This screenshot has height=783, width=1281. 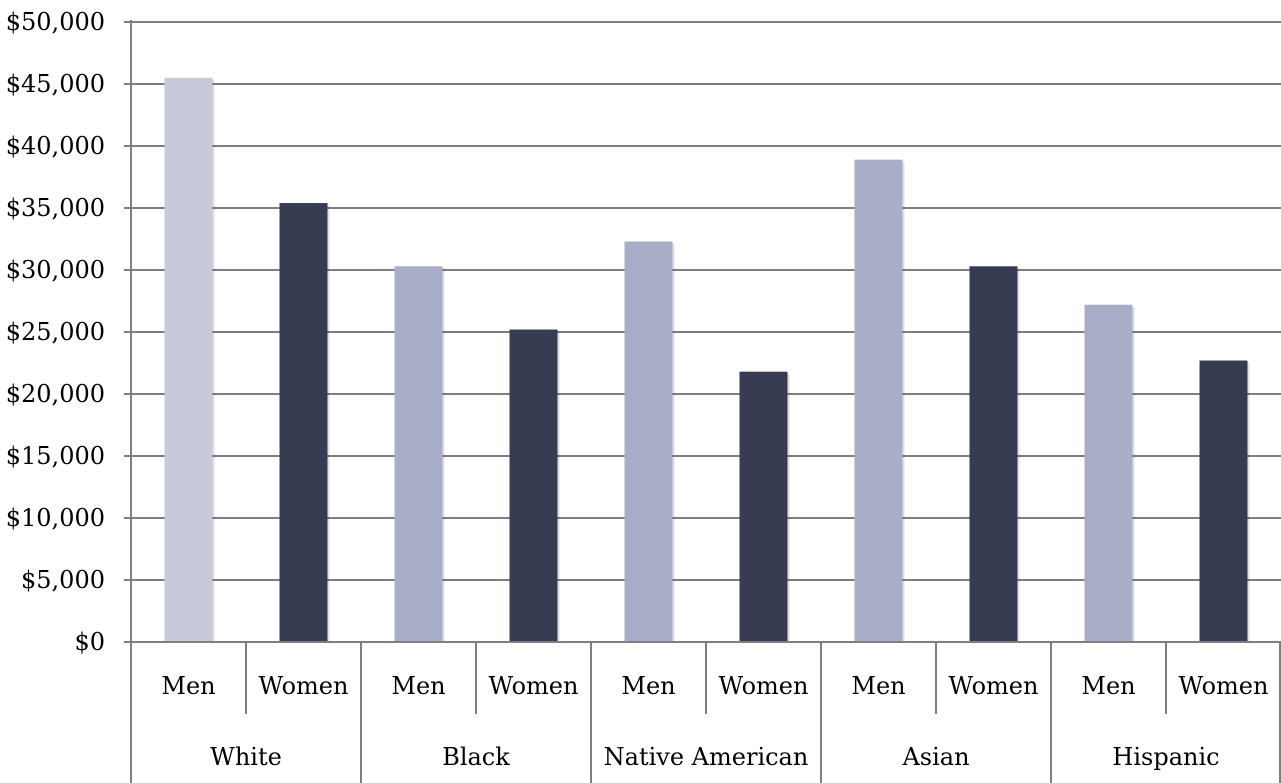 What do you see at coordinates (476, 757) in the screenshot?
I see `x-group-label: Black` at bounding box center [476, 757].